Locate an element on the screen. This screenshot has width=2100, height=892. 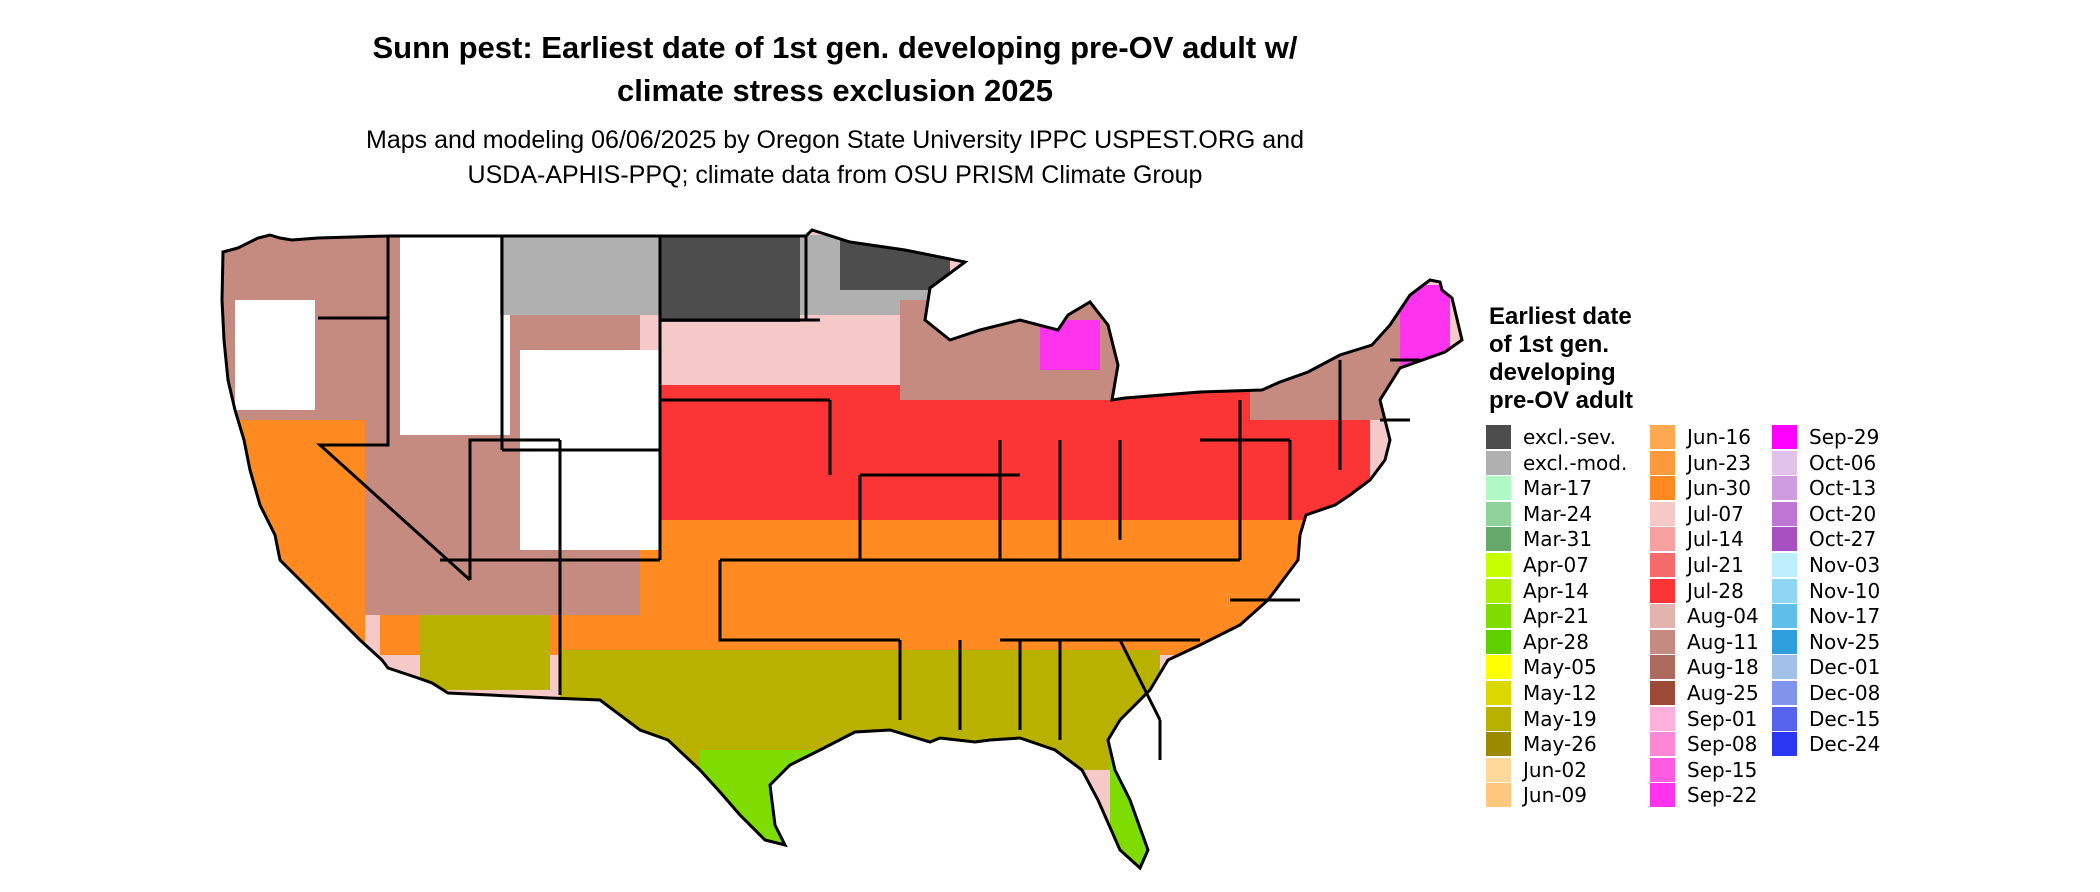
legend-label: excl.-sev. is located at coordinates (1569, 437).